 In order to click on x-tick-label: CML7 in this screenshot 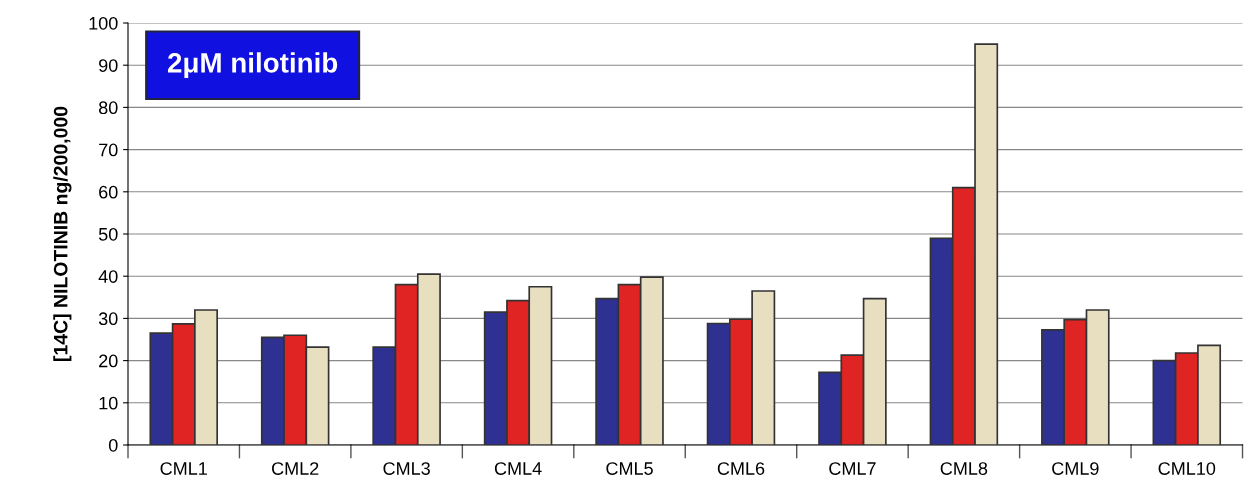, I will do `click(852, 468)`.